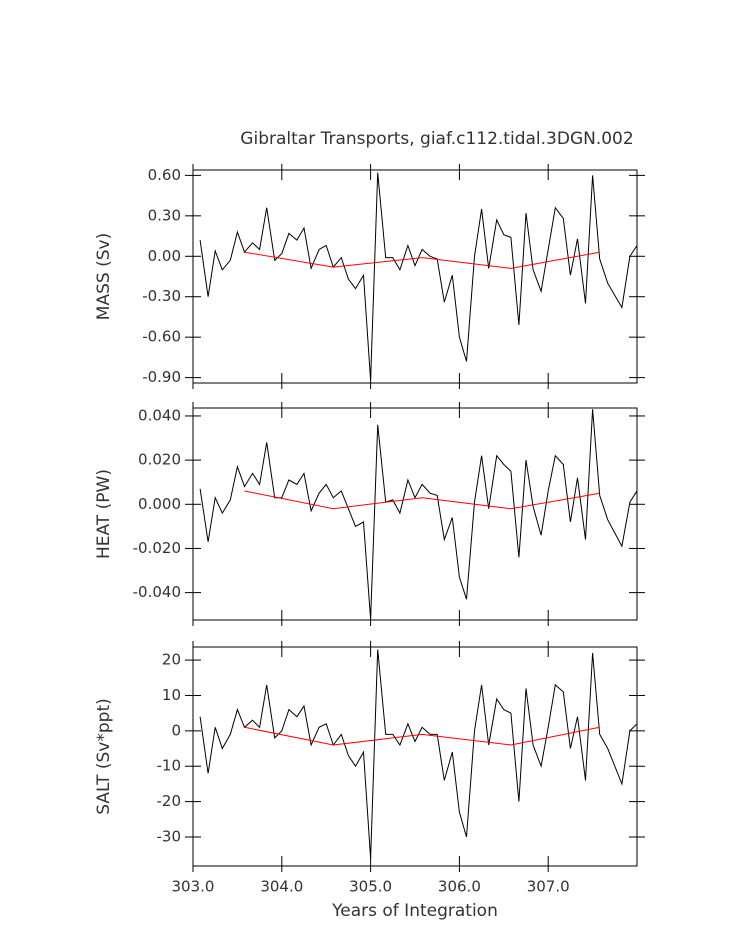 This screenshot has height=949, width=733. Describe the element at coordinates (104, 514) in the screenshot. I see `y-axis-label: HEAT (PW)` at that location.